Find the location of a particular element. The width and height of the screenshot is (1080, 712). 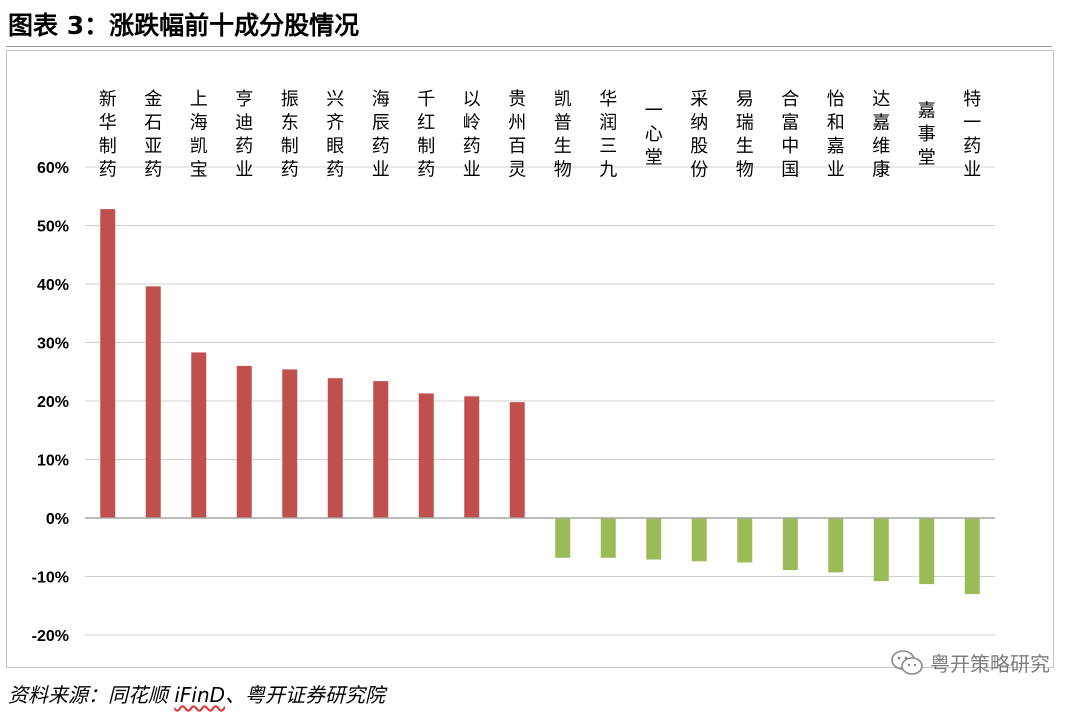

category-label: 怡和嘉业 is located at coordinates (836, 135).